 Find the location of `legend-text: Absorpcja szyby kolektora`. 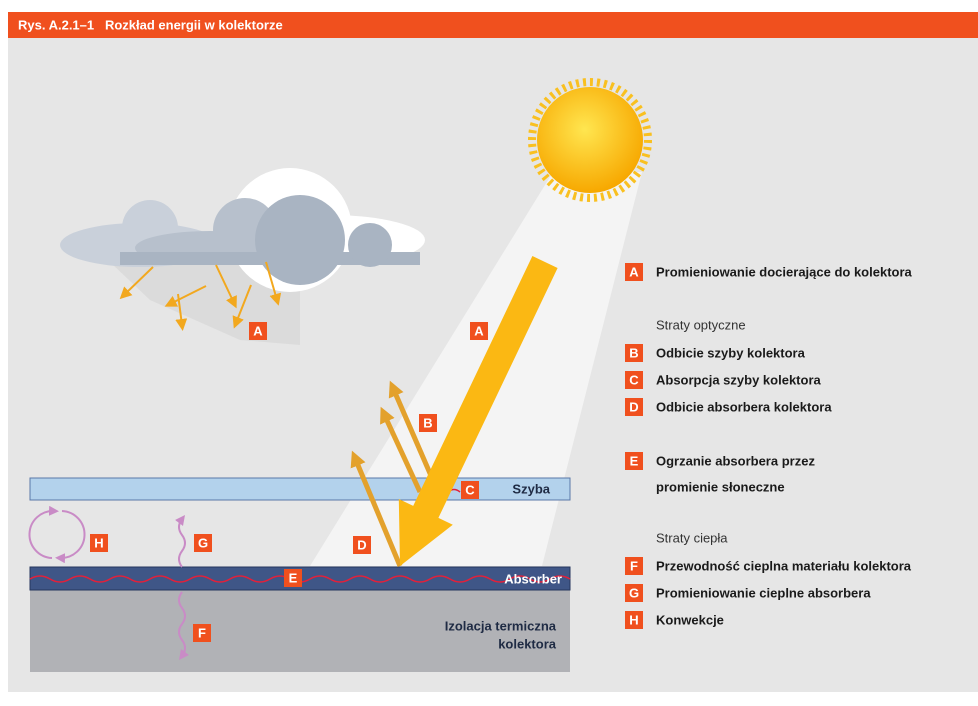

legend-text: Absorpcja szyby kolektora is located at coordinates (738, 379).